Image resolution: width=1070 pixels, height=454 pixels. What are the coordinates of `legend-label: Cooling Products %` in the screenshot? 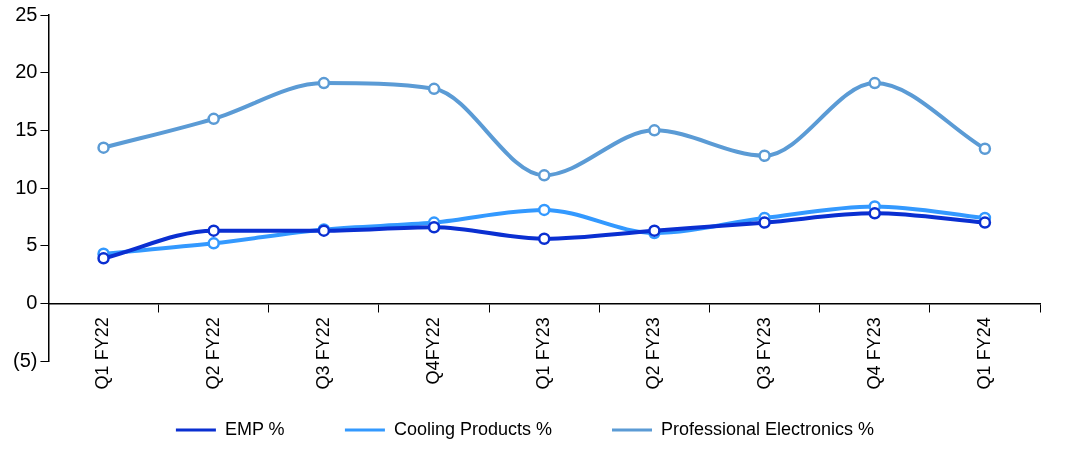 It's located at (473, 428).